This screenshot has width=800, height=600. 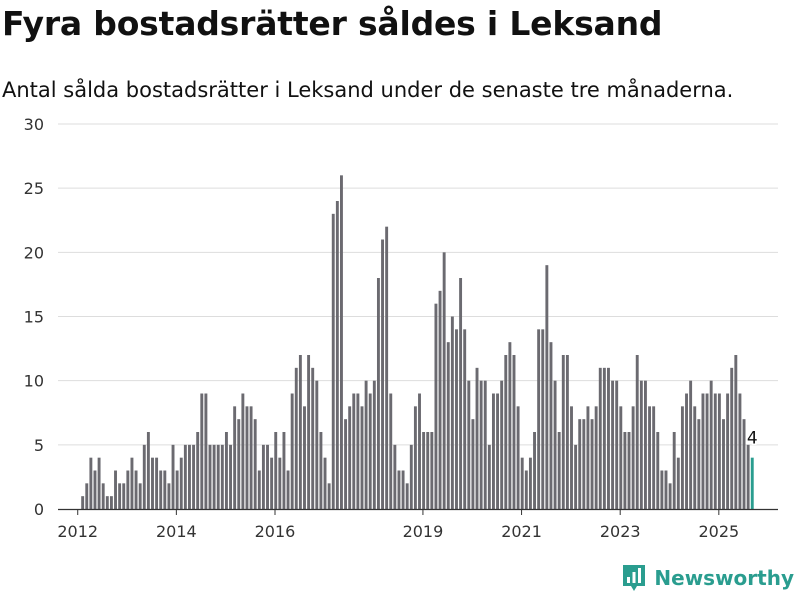 I want to click on x-axis: 2012 2014 2016 2019 2021 2023 2025, so click(x=417, y=524).